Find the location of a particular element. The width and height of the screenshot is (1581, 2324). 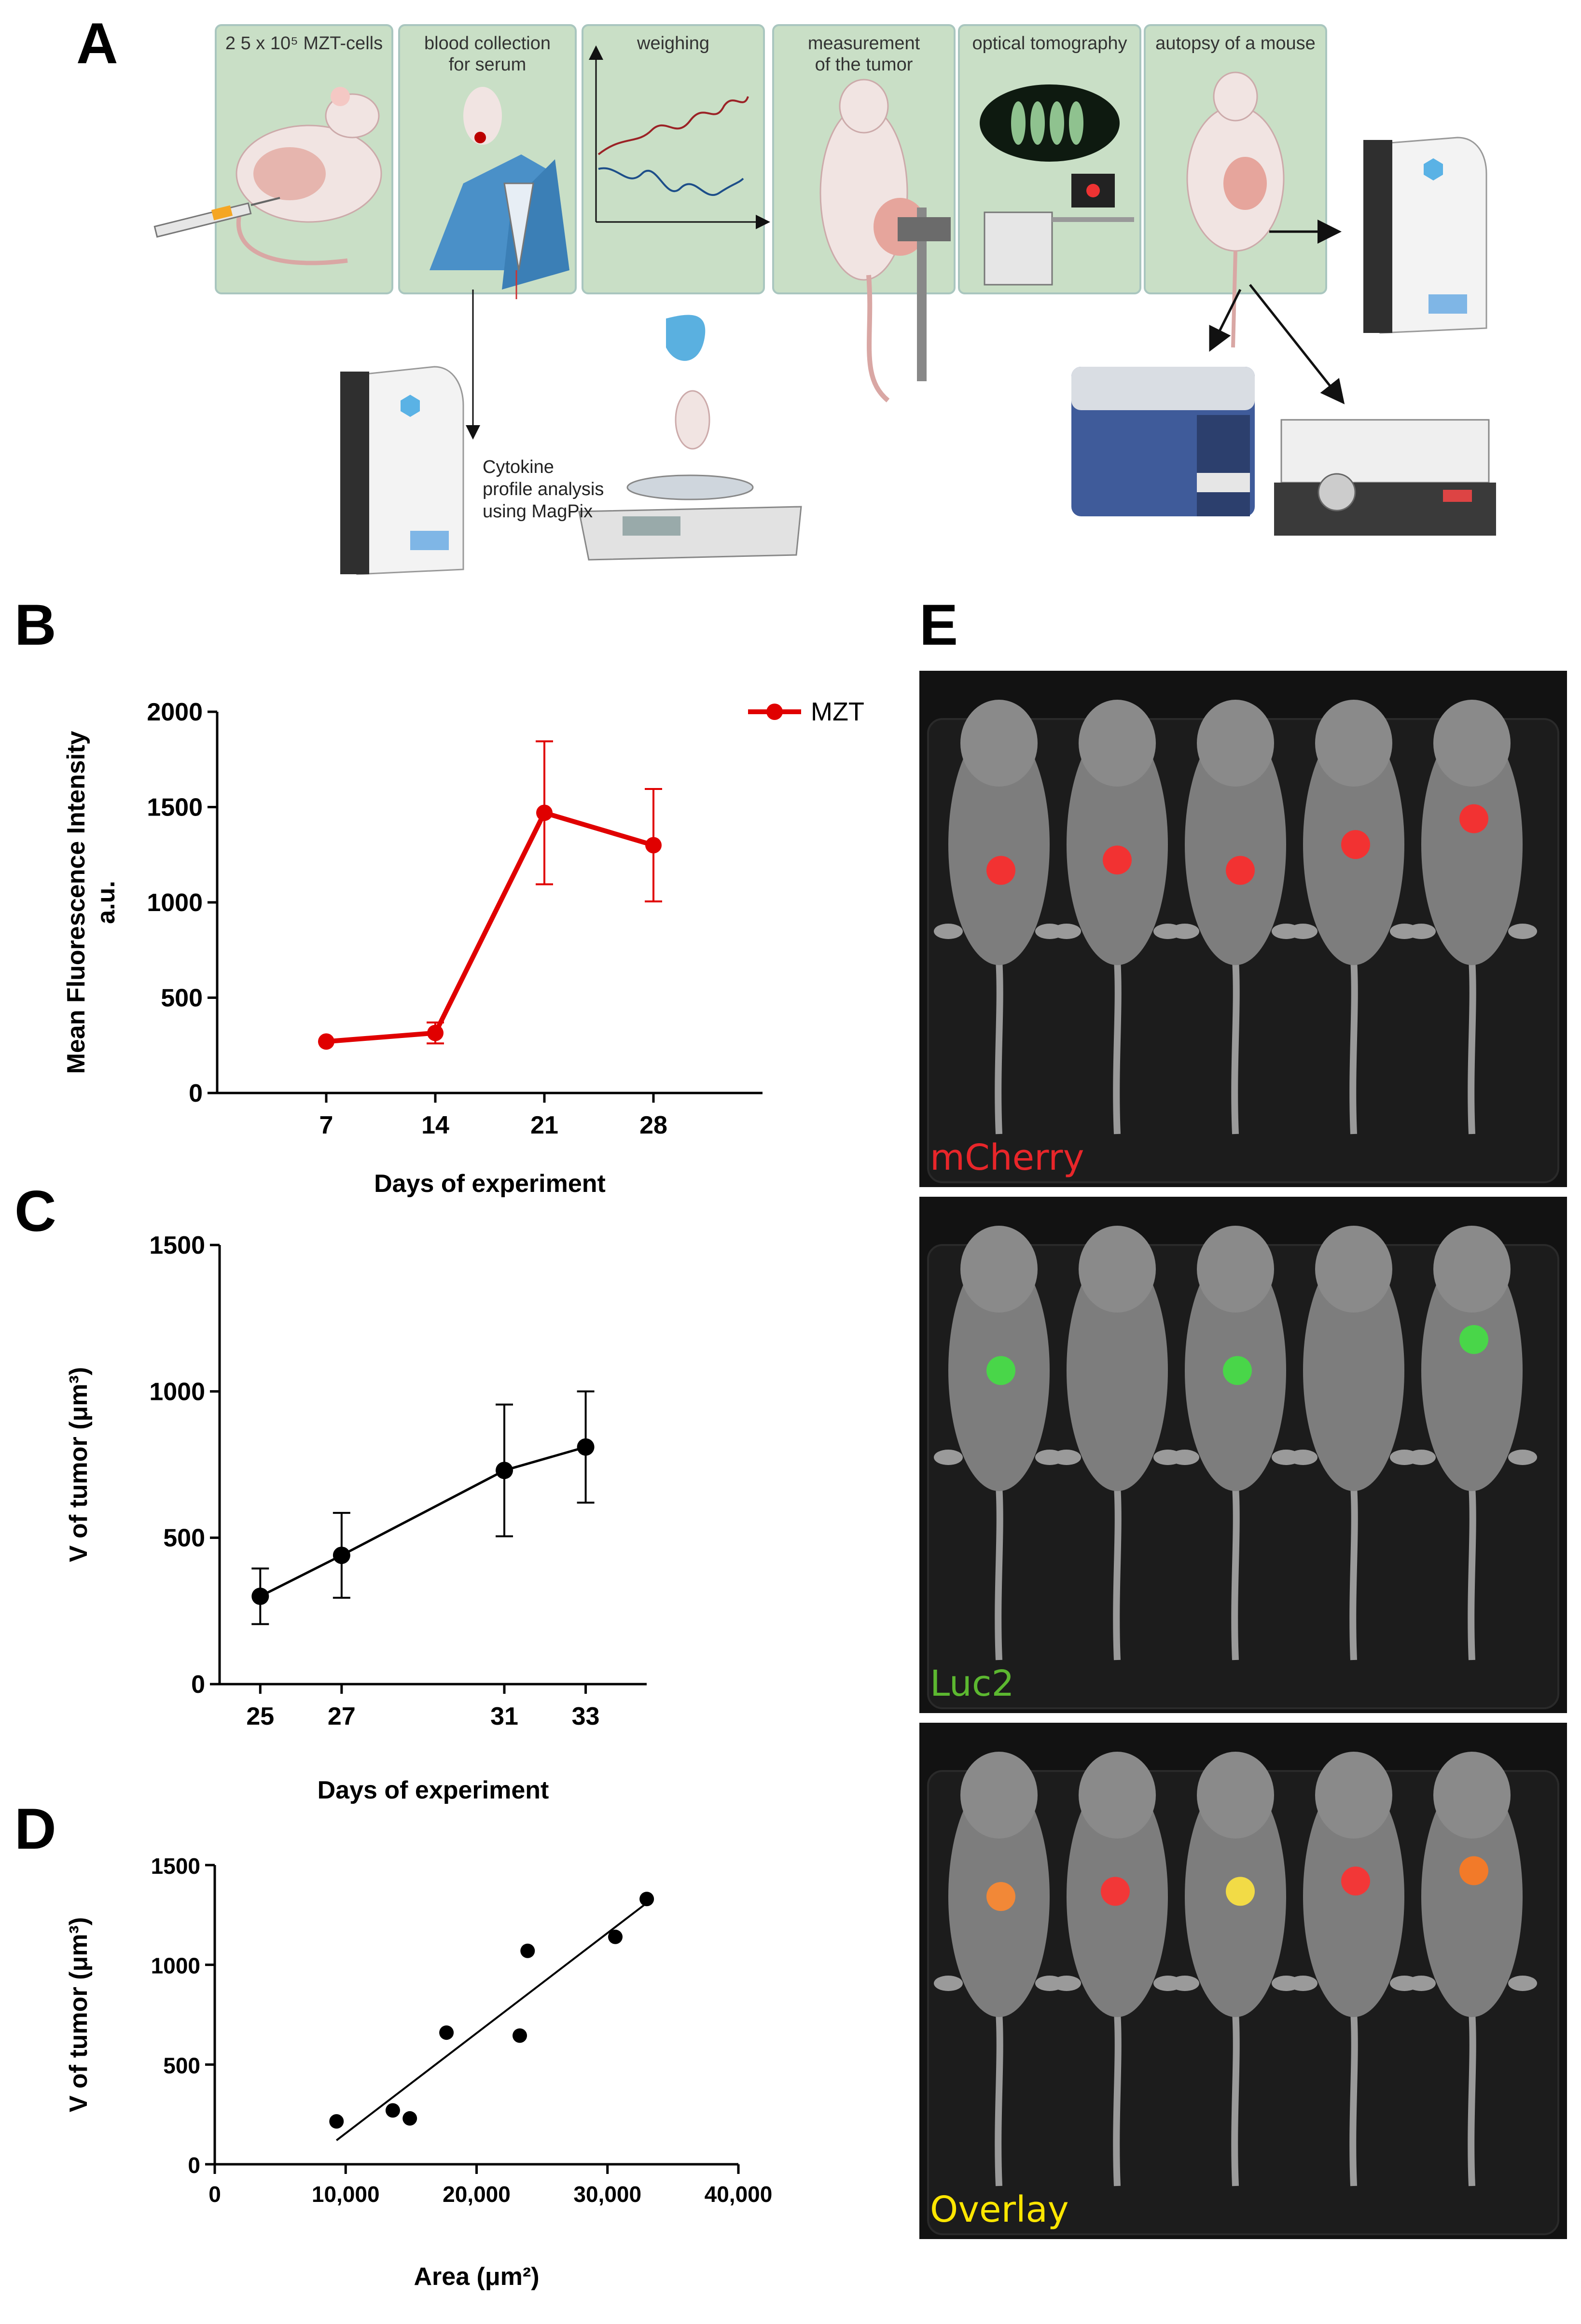

x-tick-label: 33 is located at coordinates (586, 1716).